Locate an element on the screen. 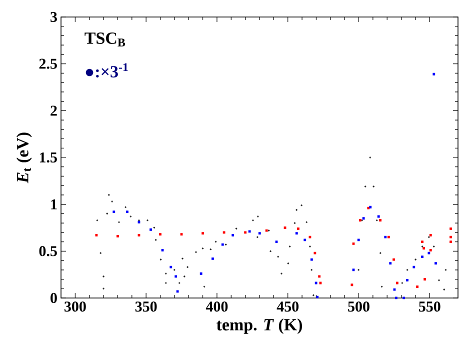 The width and height of the screenshot is (468, 358). y-tick-label: 1 is located at coordinates (54, 204).